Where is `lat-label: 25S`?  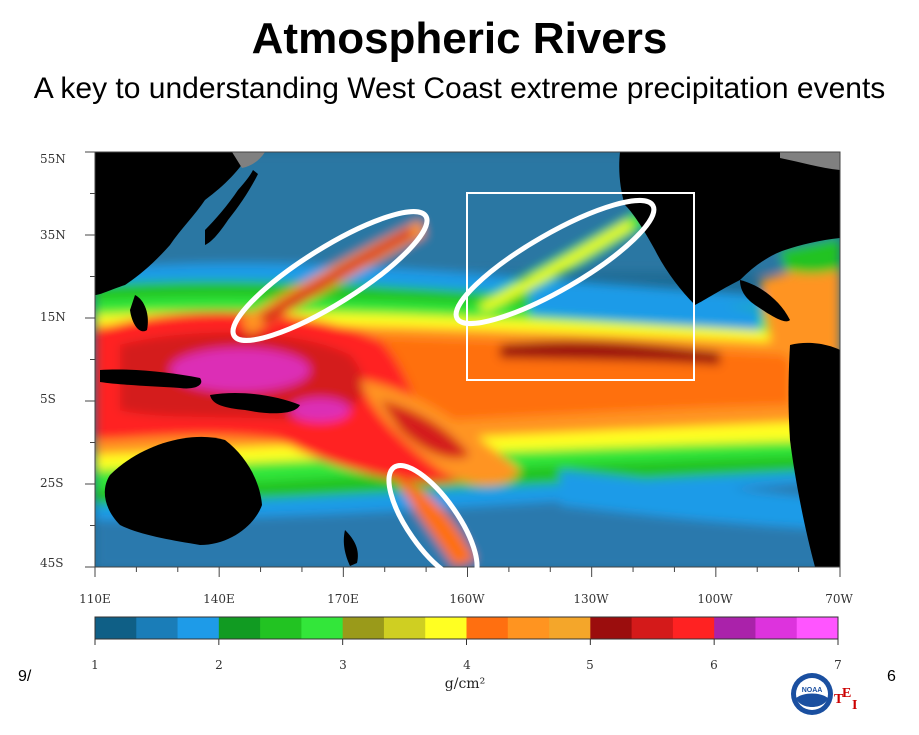
lat-label: 25S is located at coordinates (52, 483).